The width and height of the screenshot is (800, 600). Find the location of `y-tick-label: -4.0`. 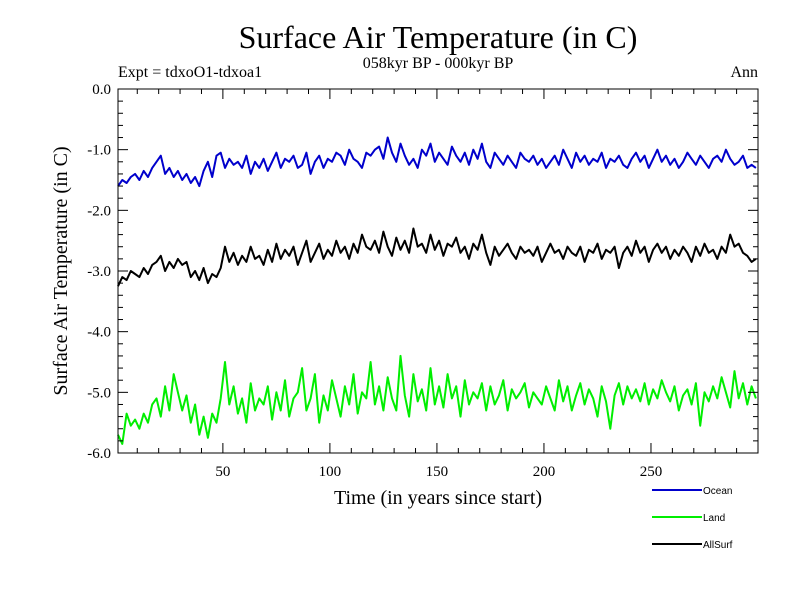

y-tick-label: -4.0 is located at coordinates (99, 333).